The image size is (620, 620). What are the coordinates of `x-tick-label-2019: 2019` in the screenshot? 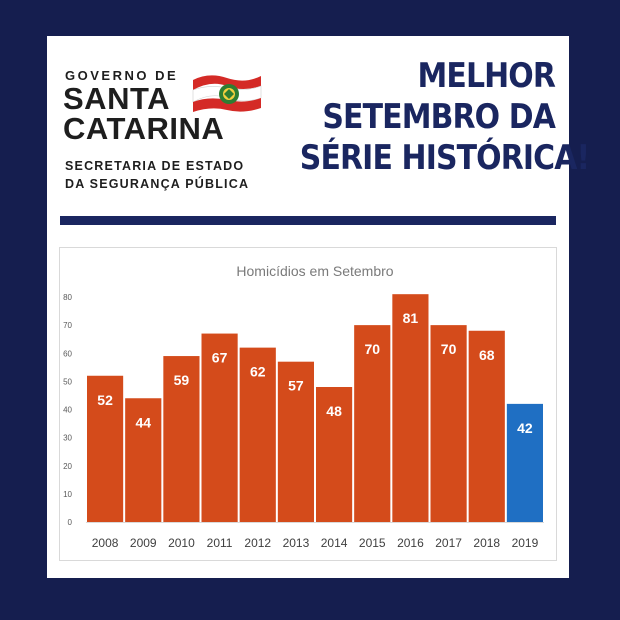 It's located at (525, 543).